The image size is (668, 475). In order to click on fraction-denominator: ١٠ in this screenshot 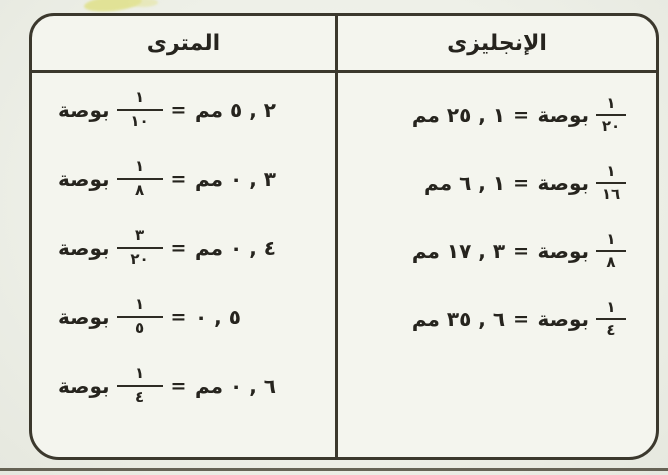, I will do `click(139, 120)`.